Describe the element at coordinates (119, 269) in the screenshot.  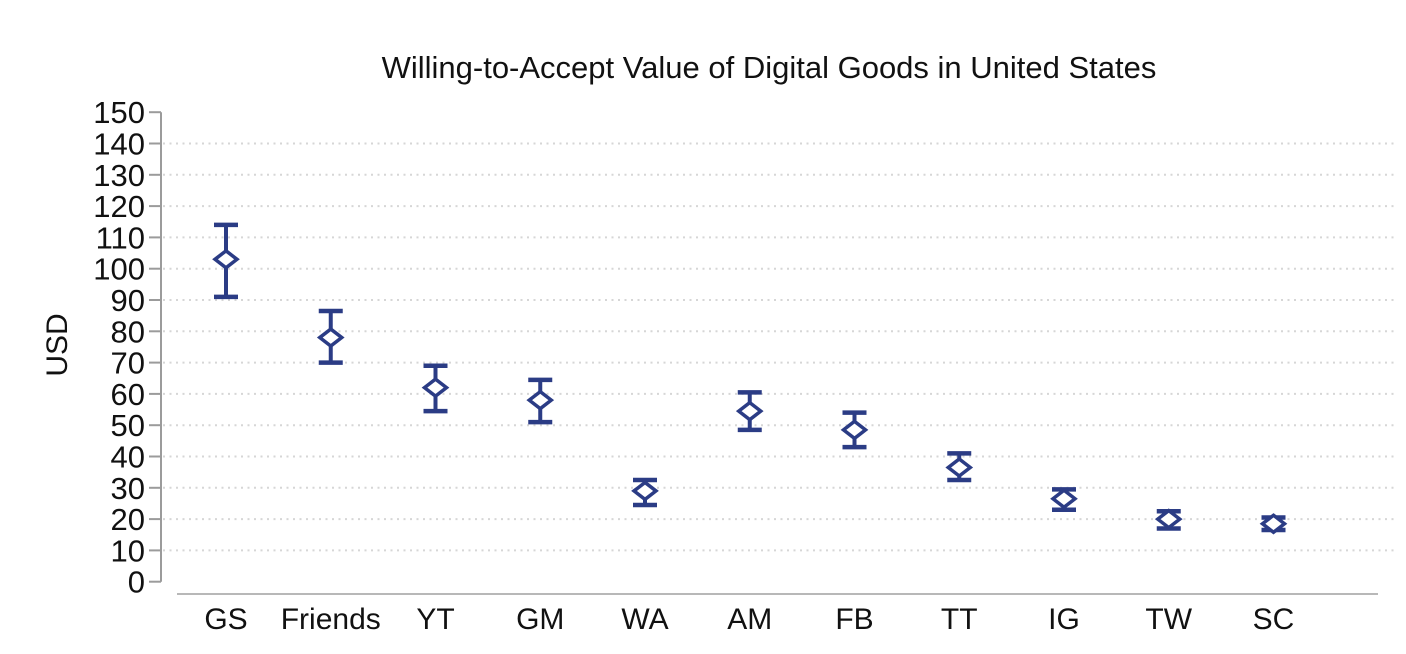
I see `y-tick-label-100: 100` at that location.